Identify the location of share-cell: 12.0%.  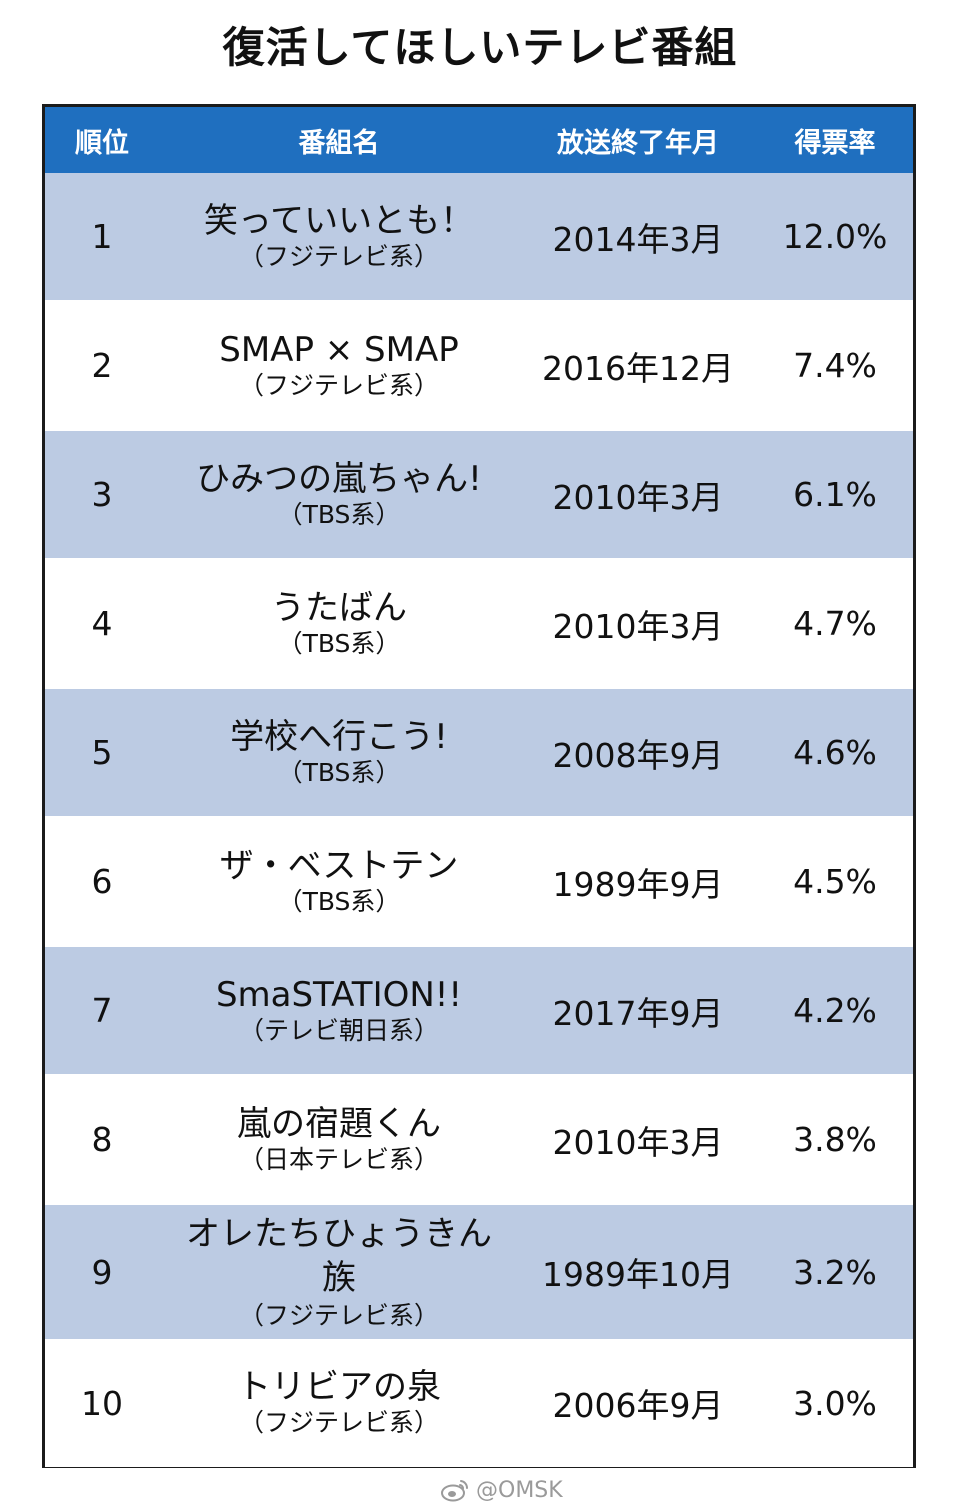
(835, 236).